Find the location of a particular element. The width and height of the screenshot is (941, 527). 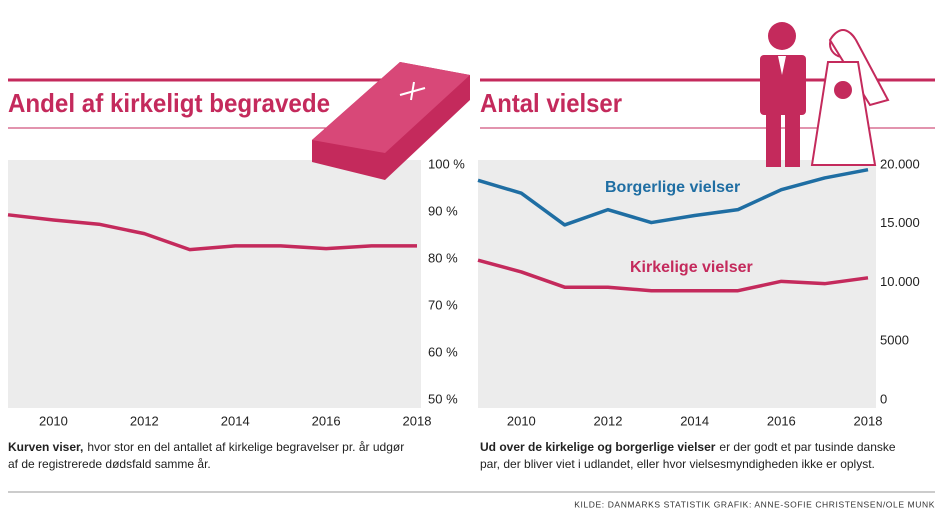

y-tick-label: 70 % is located at coordinates (443, 304).